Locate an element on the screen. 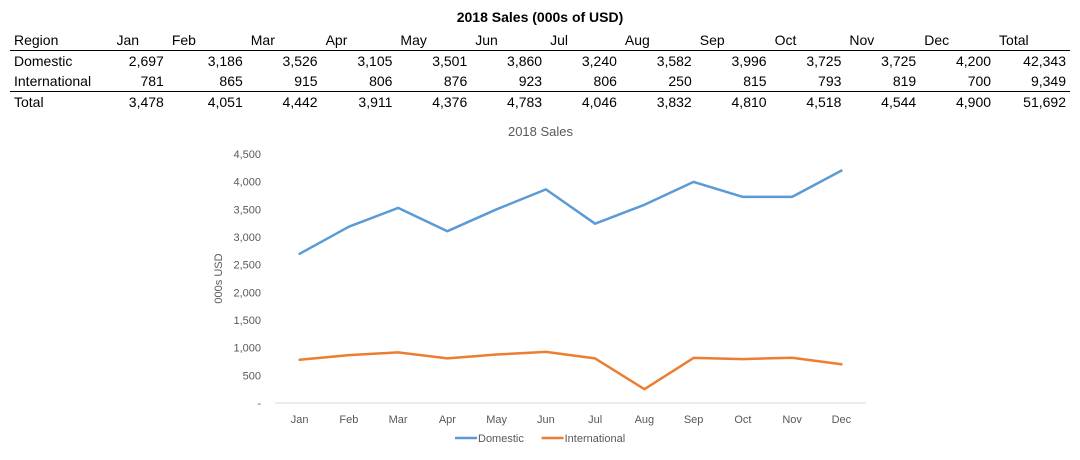 This screenshot has width=1080, height=460. table-cell: 51,692 is located at coordinates (1032, 101).